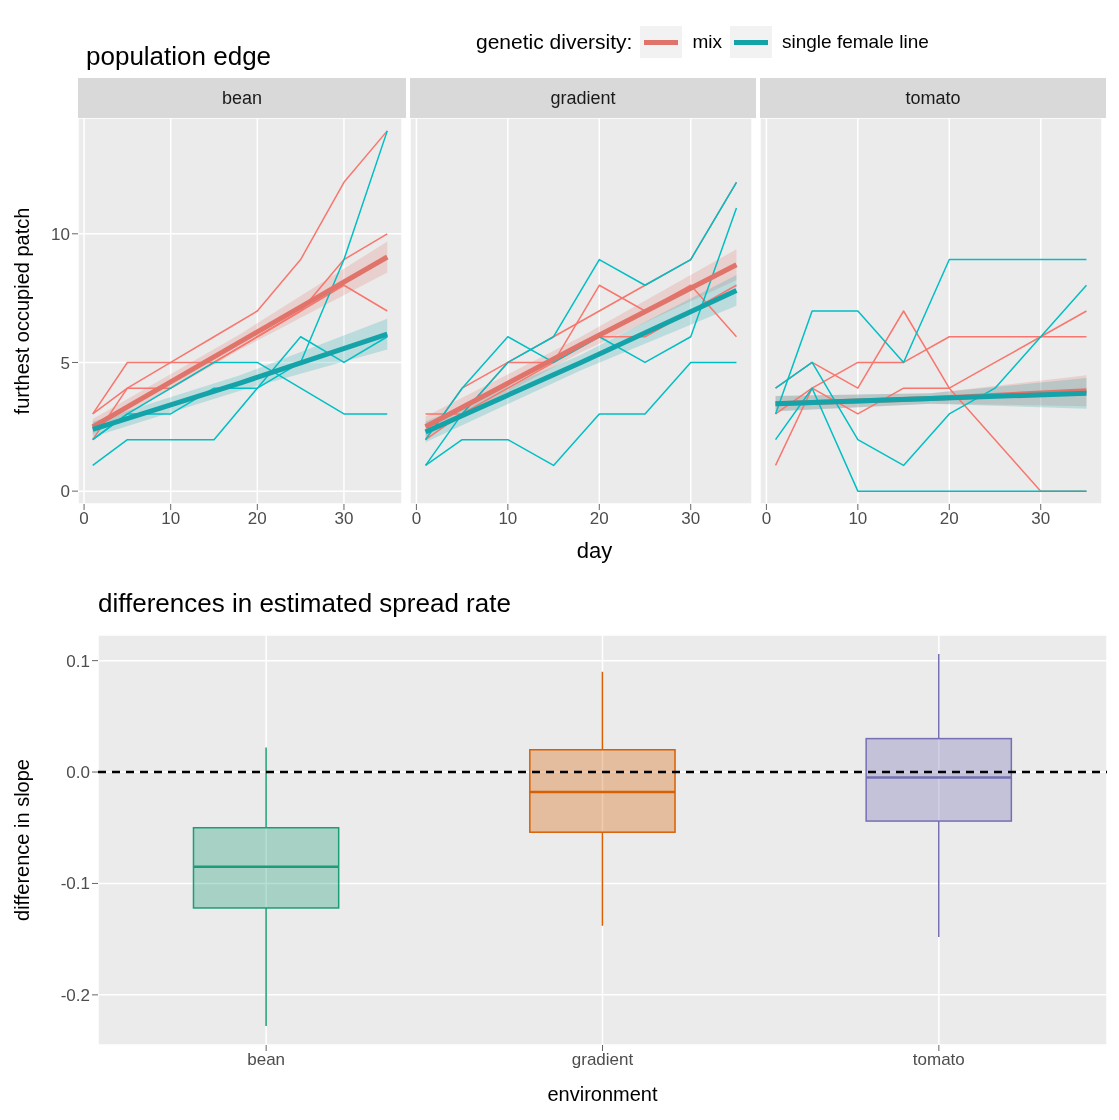  I want to click on chart-title: differences in estimated spread rate, so click(305, 603).